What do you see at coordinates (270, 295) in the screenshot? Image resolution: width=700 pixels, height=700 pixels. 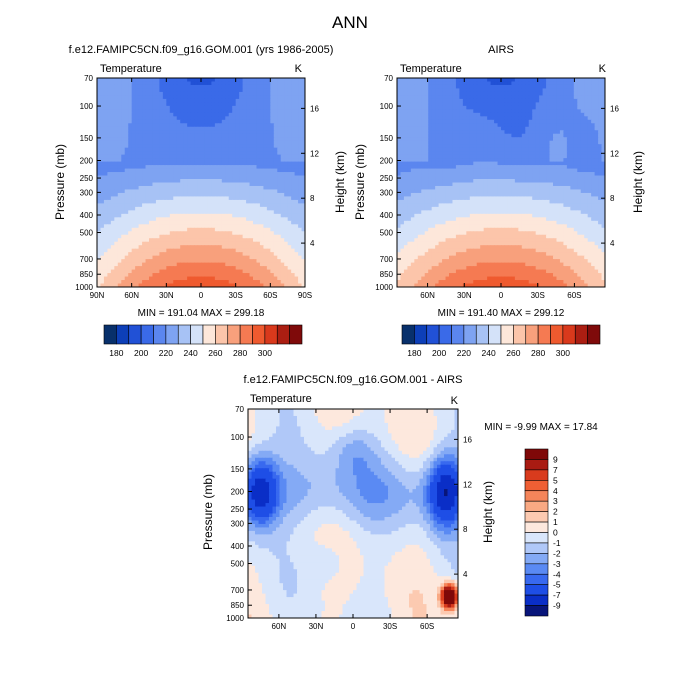 I see `x-tick-label: 60S` at bounding box center [270, 295].